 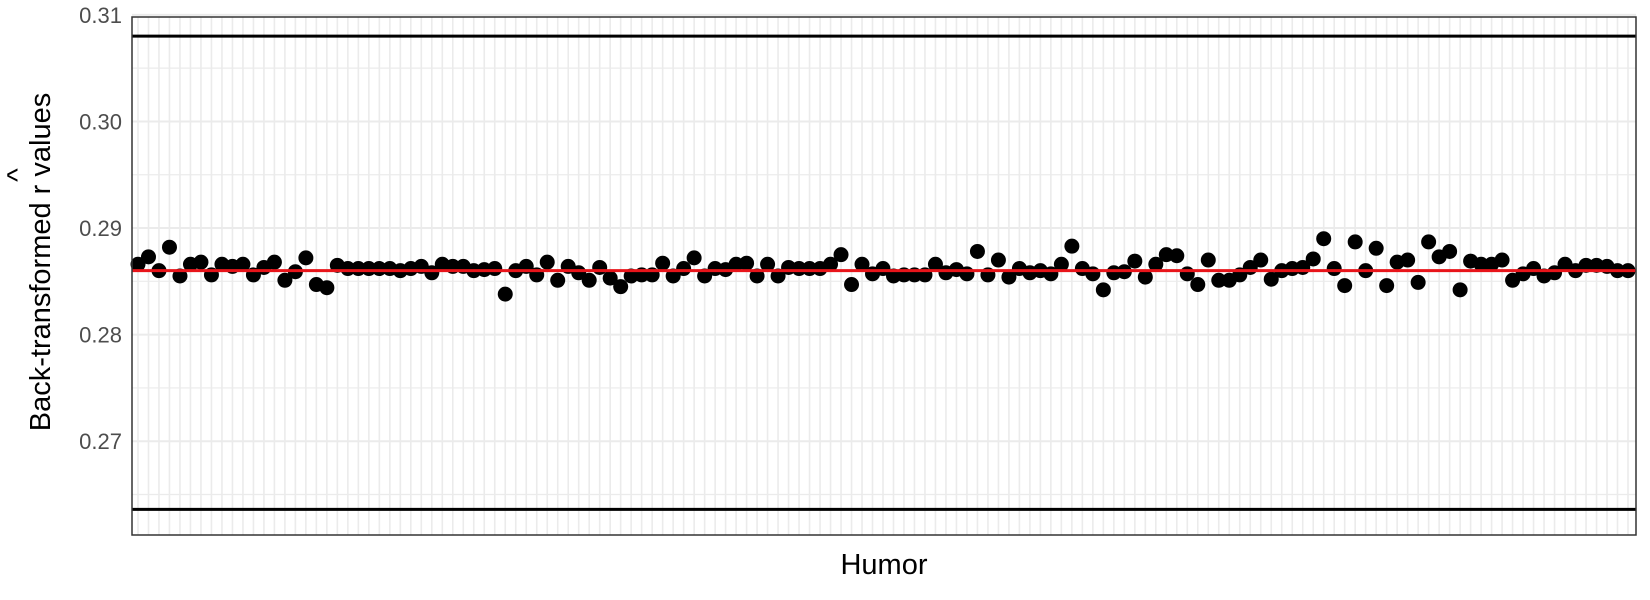 I want to click on y-axis-title-hat: ^, so click(x=18, y=175).